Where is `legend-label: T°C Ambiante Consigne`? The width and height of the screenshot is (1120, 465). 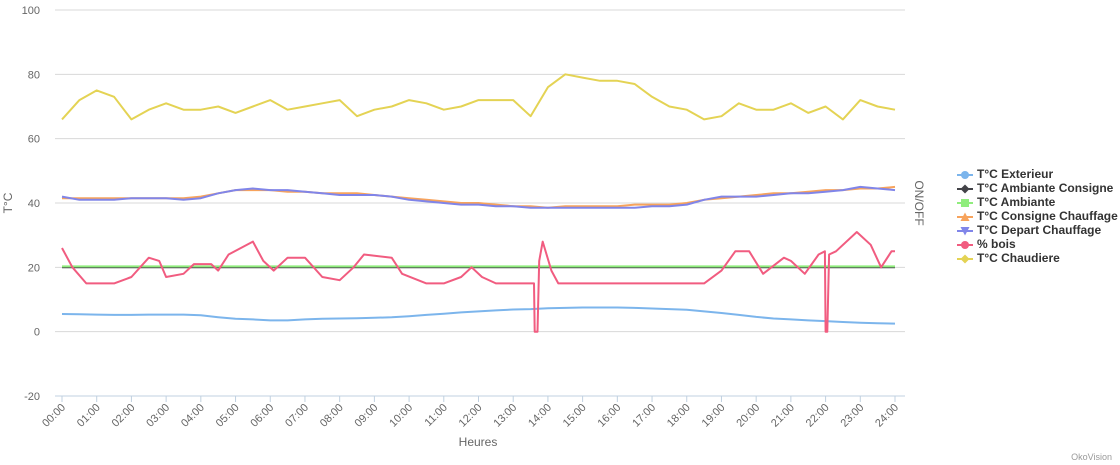
legend-label: T°C Ambiante Consigne is located at coordinates (1045, 188).